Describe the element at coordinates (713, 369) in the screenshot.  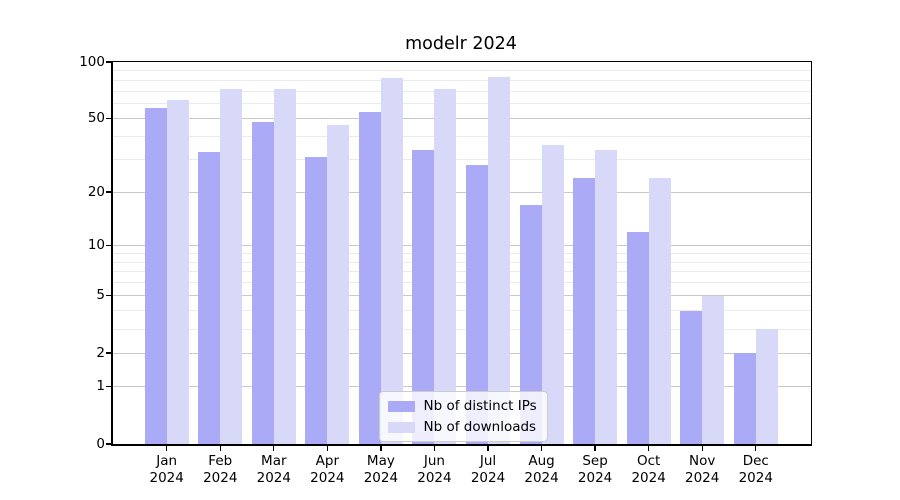
I see `bar-nb-of-downloads-nov-2024` at that location.